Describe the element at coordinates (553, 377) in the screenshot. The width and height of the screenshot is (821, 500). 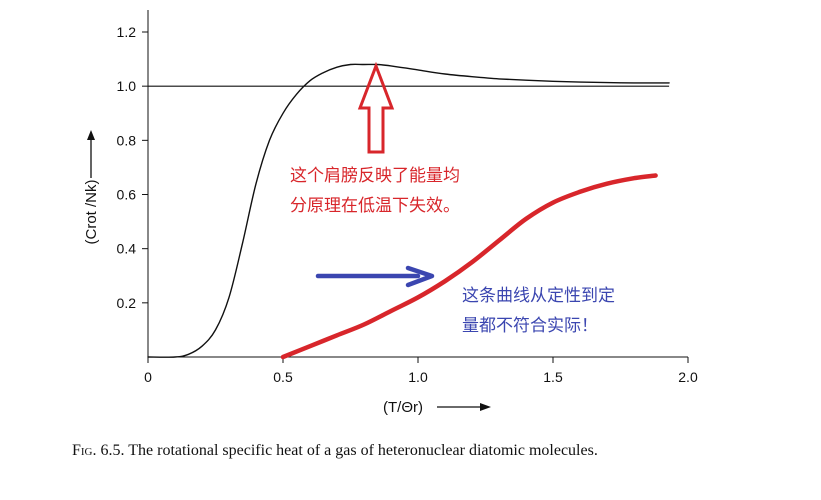
I see `x-tick-label: 1.5` at that location.